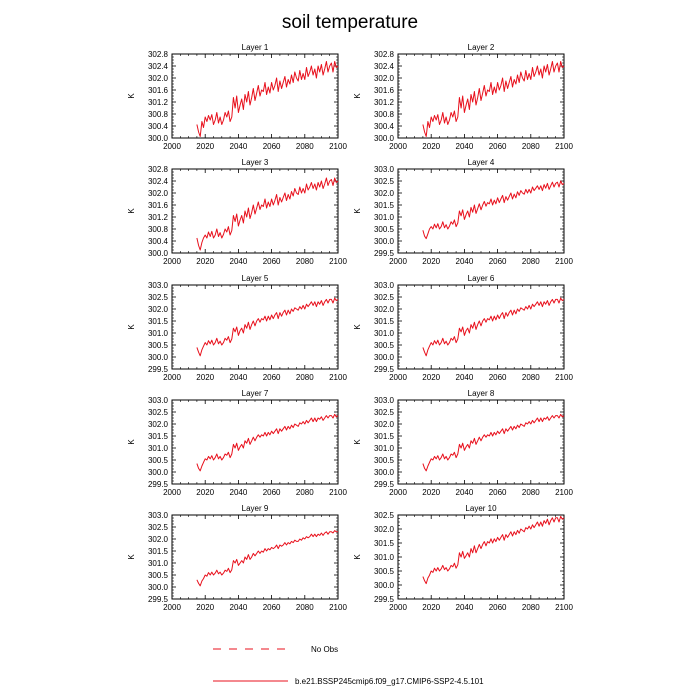  Describe the element at coordinates (255, 508) in the screenshot. I see `panel-title: Layer 9` at that location.